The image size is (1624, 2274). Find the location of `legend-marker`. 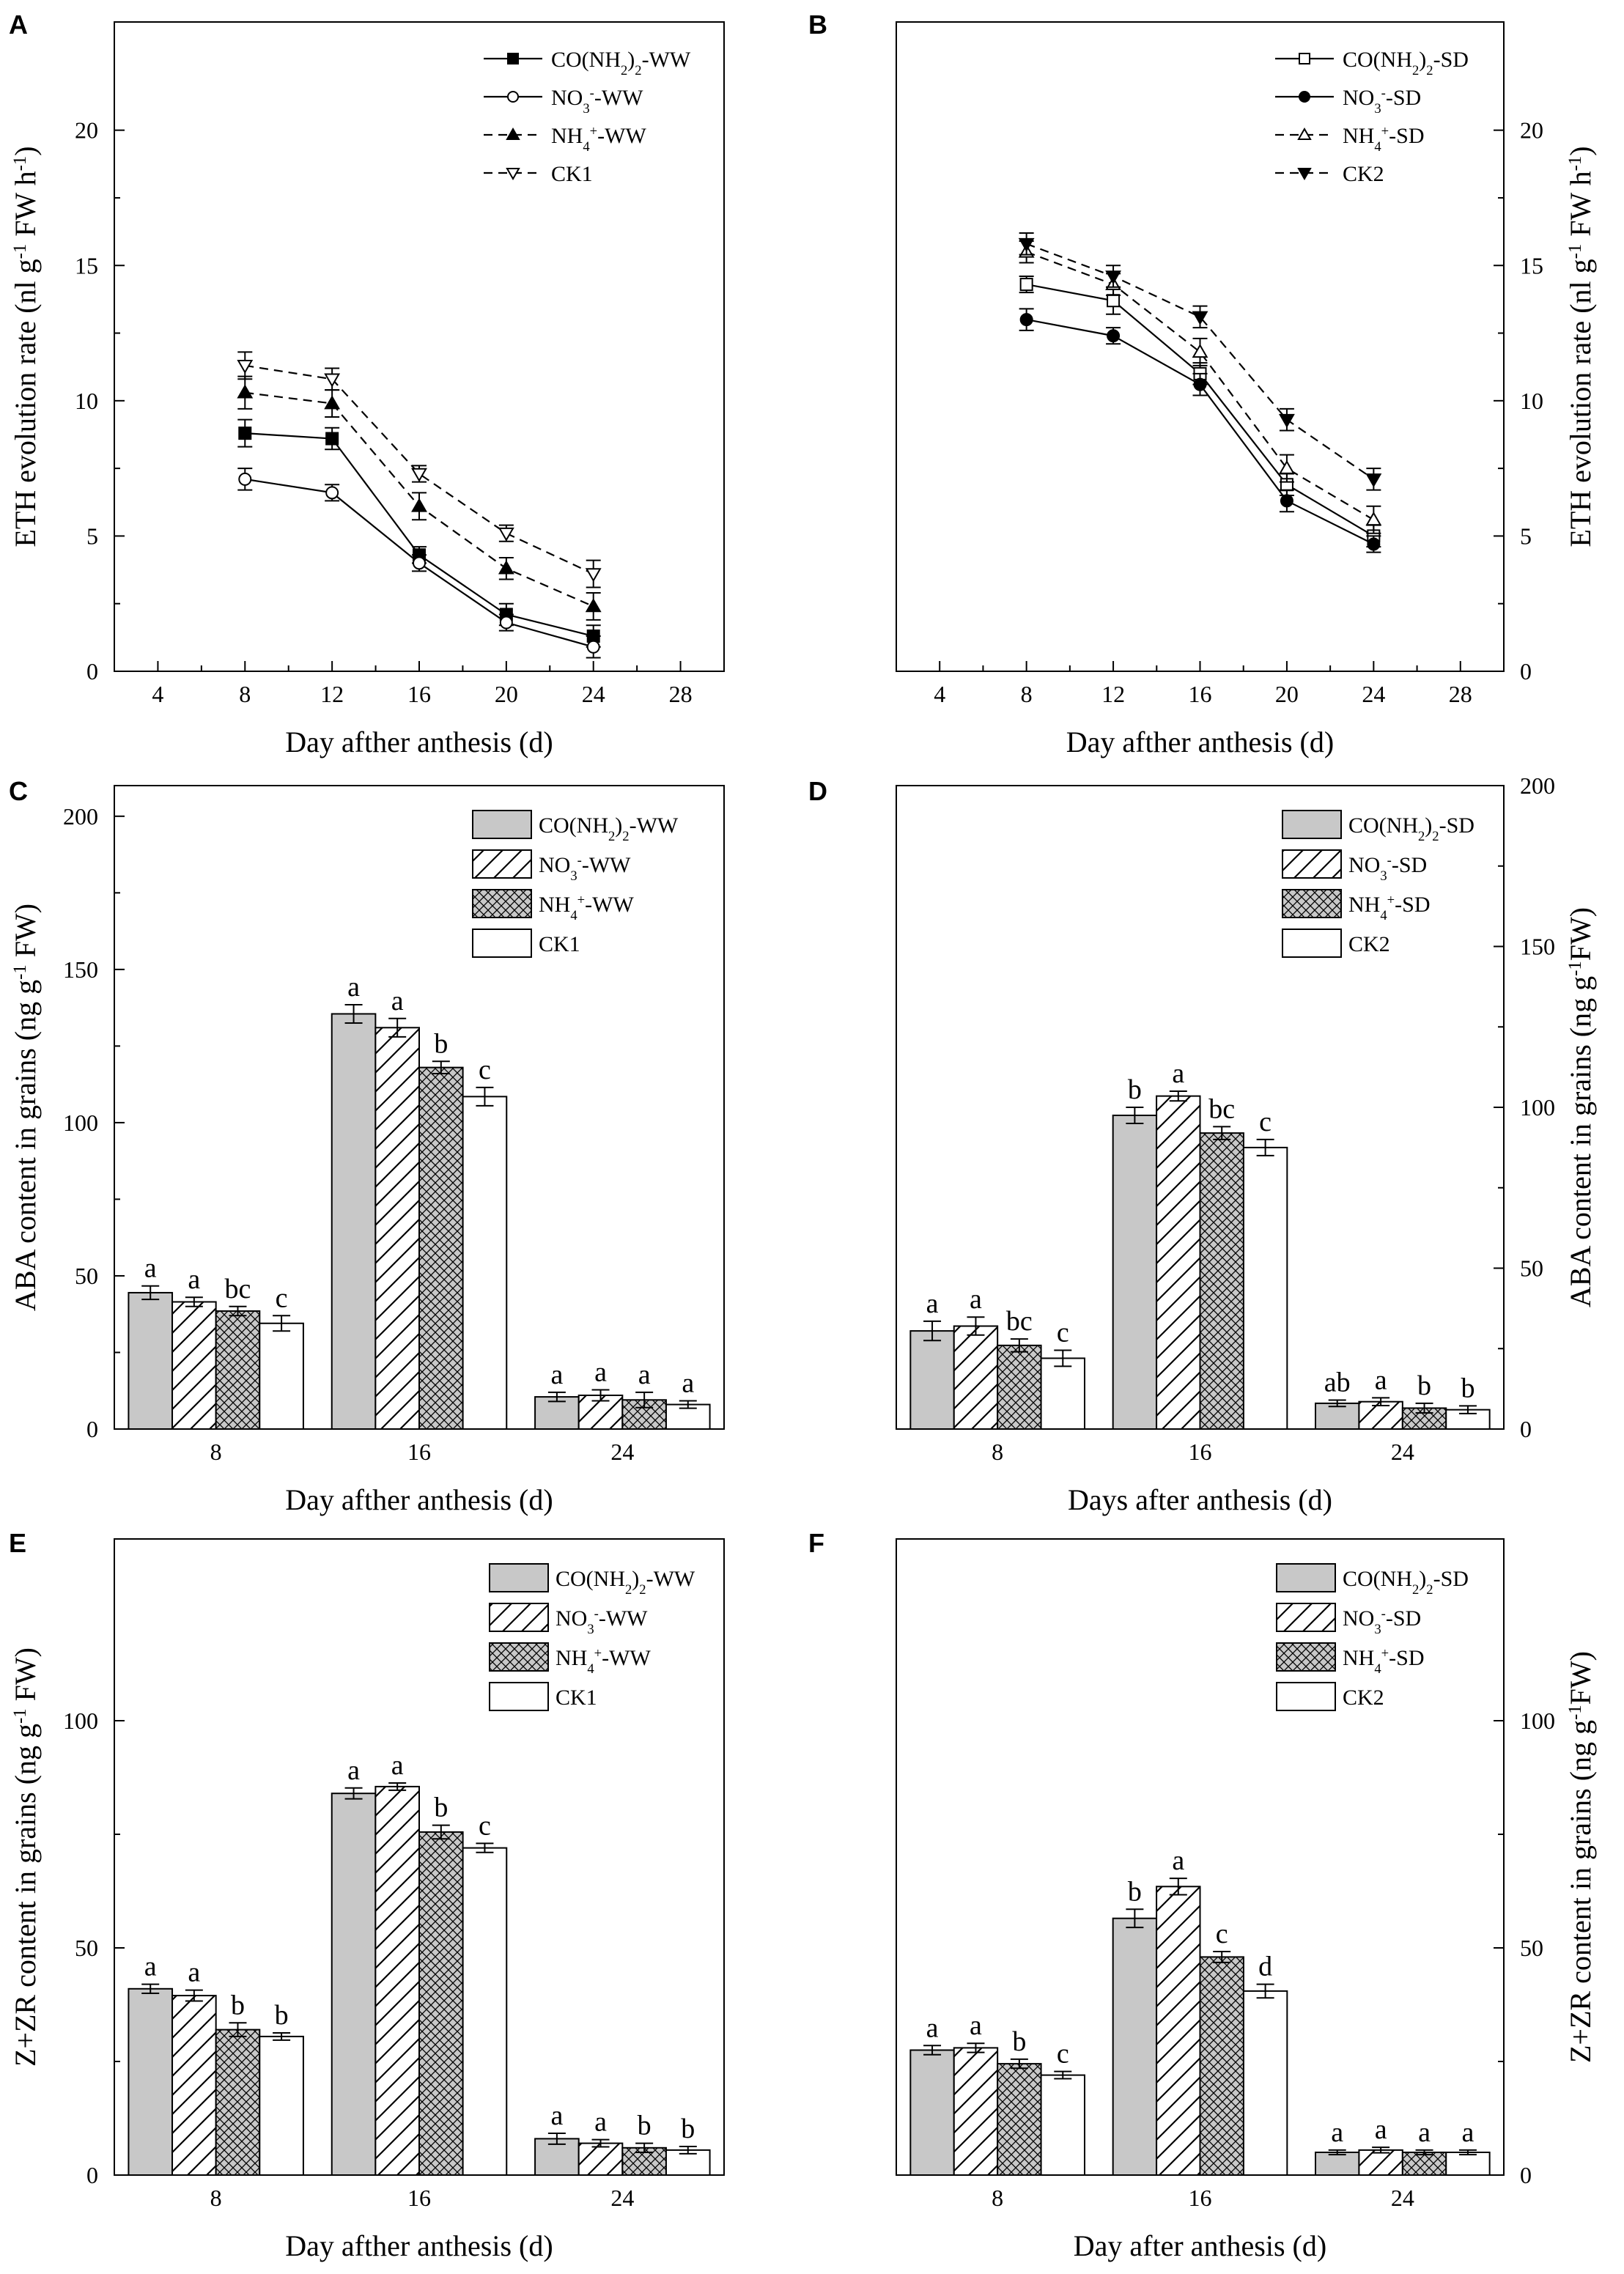

legend-marker is located at coordinates (513, 59).